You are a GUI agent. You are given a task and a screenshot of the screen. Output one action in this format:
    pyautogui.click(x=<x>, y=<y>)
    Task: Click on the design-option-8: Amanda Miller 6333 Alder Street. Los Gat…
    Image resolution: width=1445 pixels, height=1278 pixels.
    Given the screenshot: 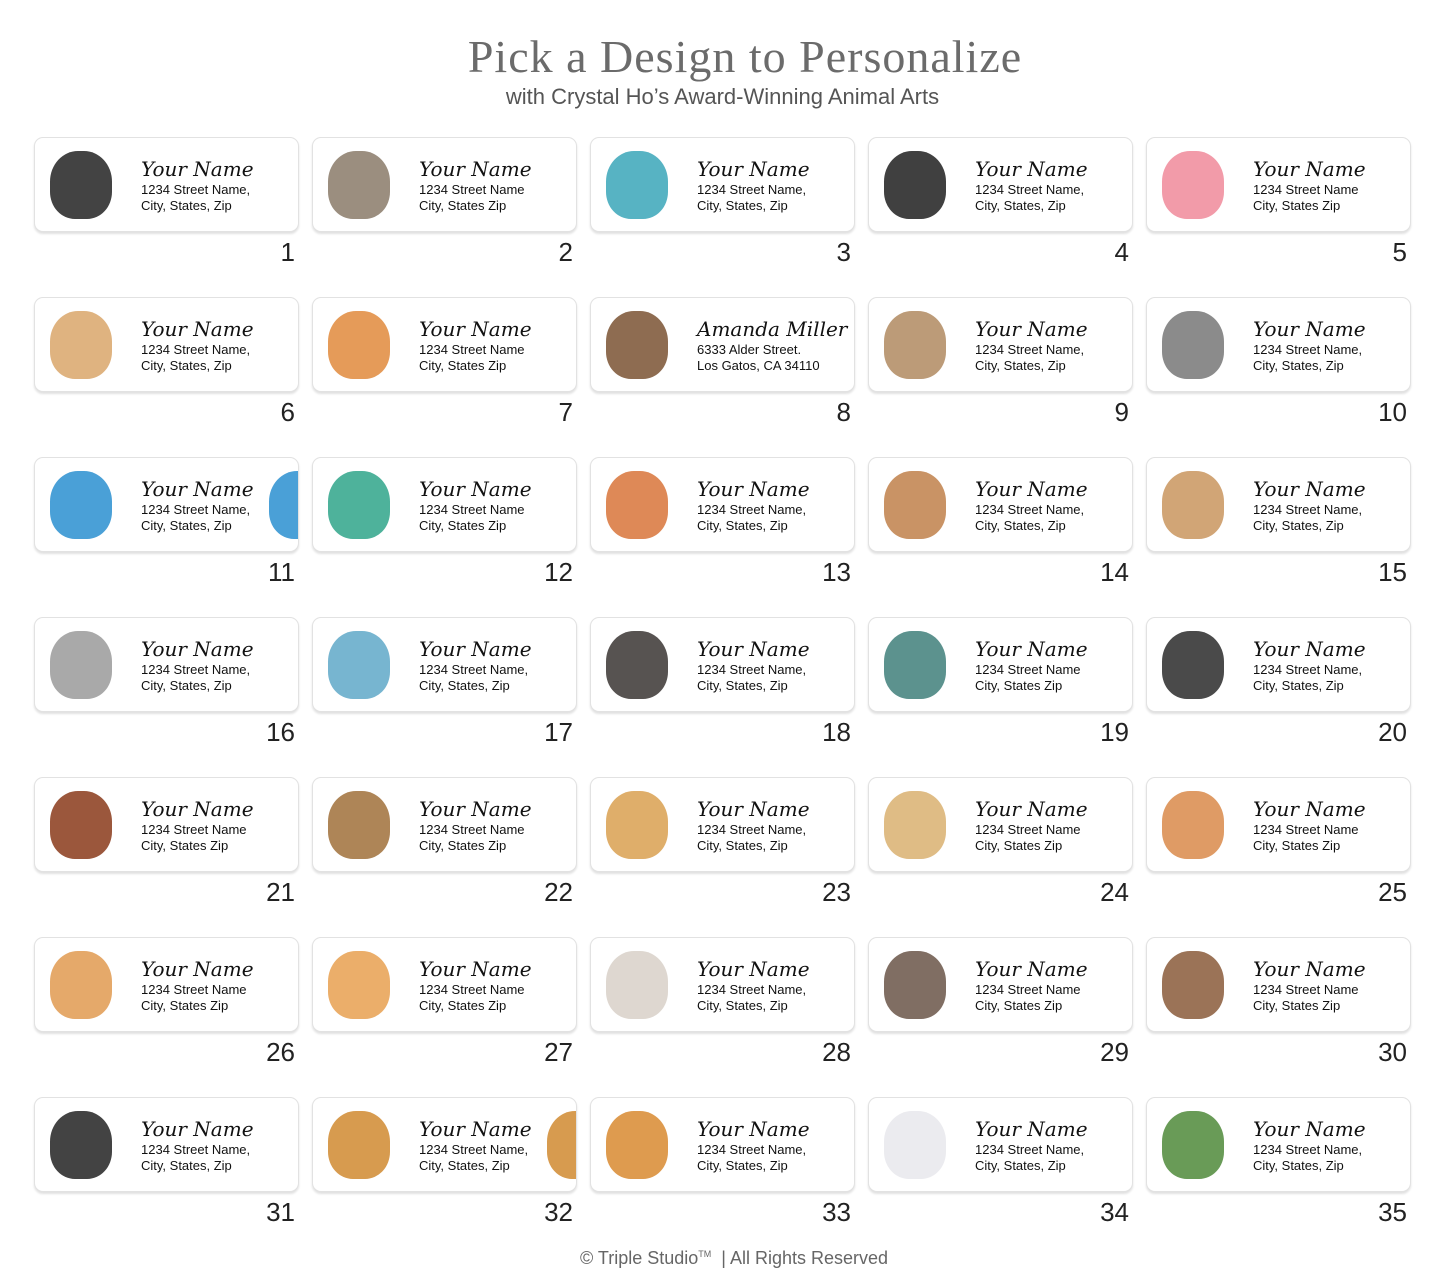 What is the action you would take?
    pyautogui.click(x=722, y=372)
    